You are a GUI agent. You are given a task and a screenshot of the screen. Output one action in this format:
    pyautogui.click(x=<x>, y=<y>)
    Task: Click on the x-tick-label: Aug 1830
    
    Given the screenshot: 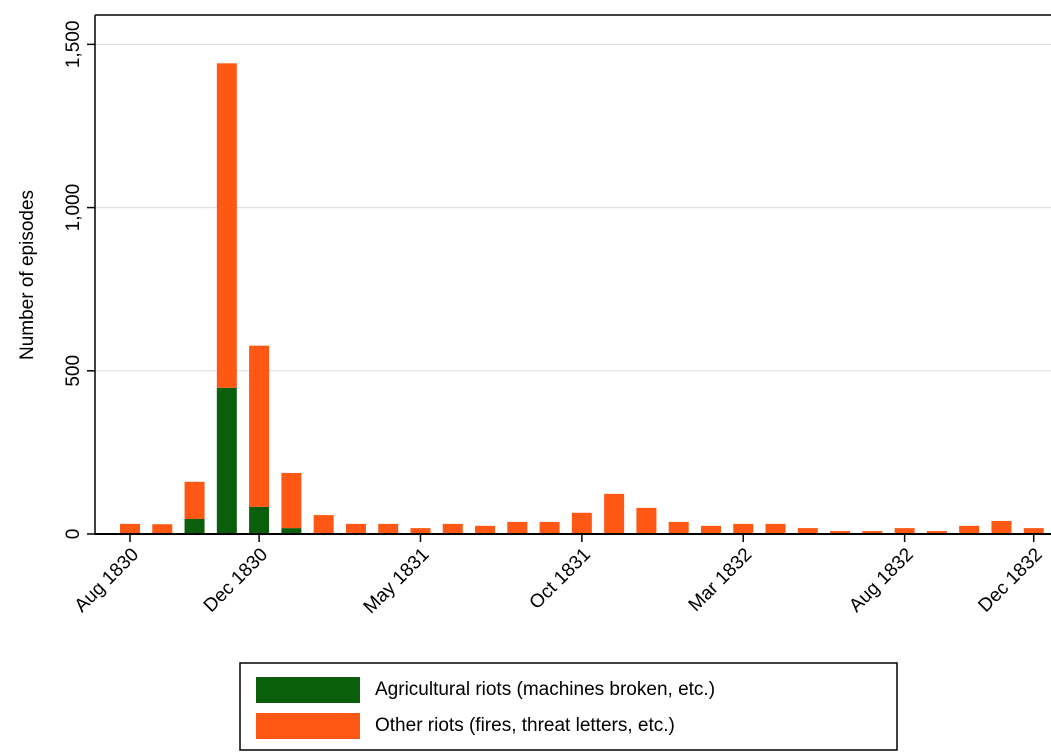 What is the action you would take?
    pyautogui.click(x=107, y=580)
    